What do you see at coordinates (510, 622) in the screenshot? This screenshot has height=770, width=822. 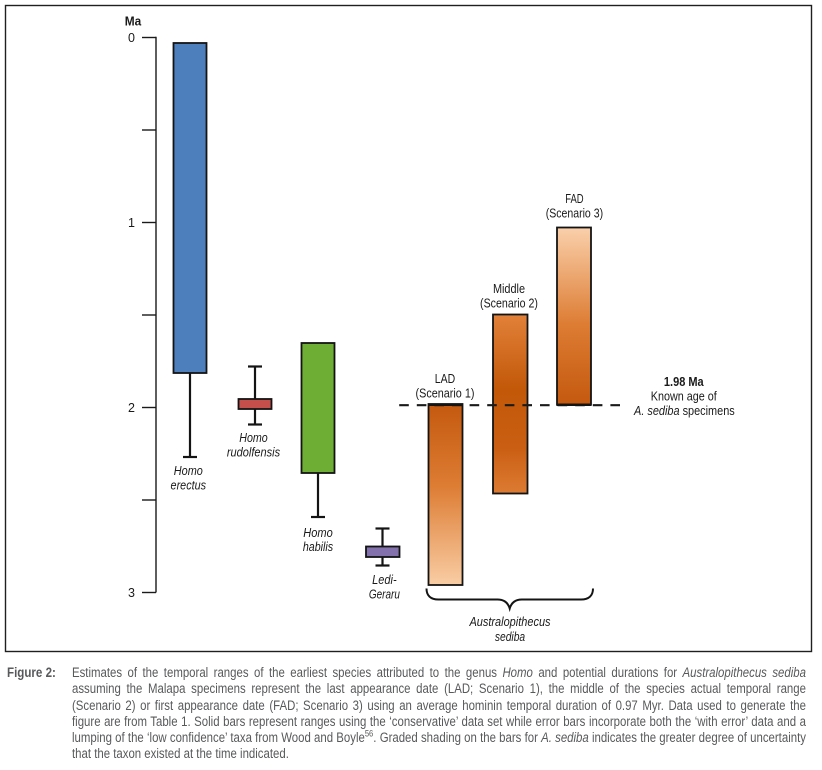 I see `svg-text: Australopithecus` at bounding box center [510, 622].